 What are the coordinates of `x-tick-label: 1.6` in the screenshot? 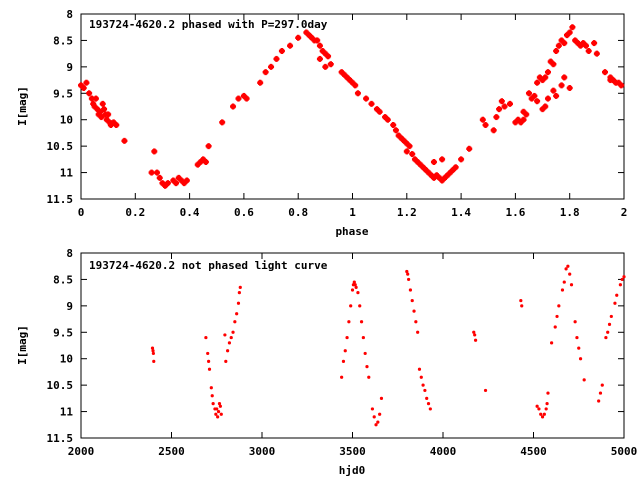 It's located at (515, 212).